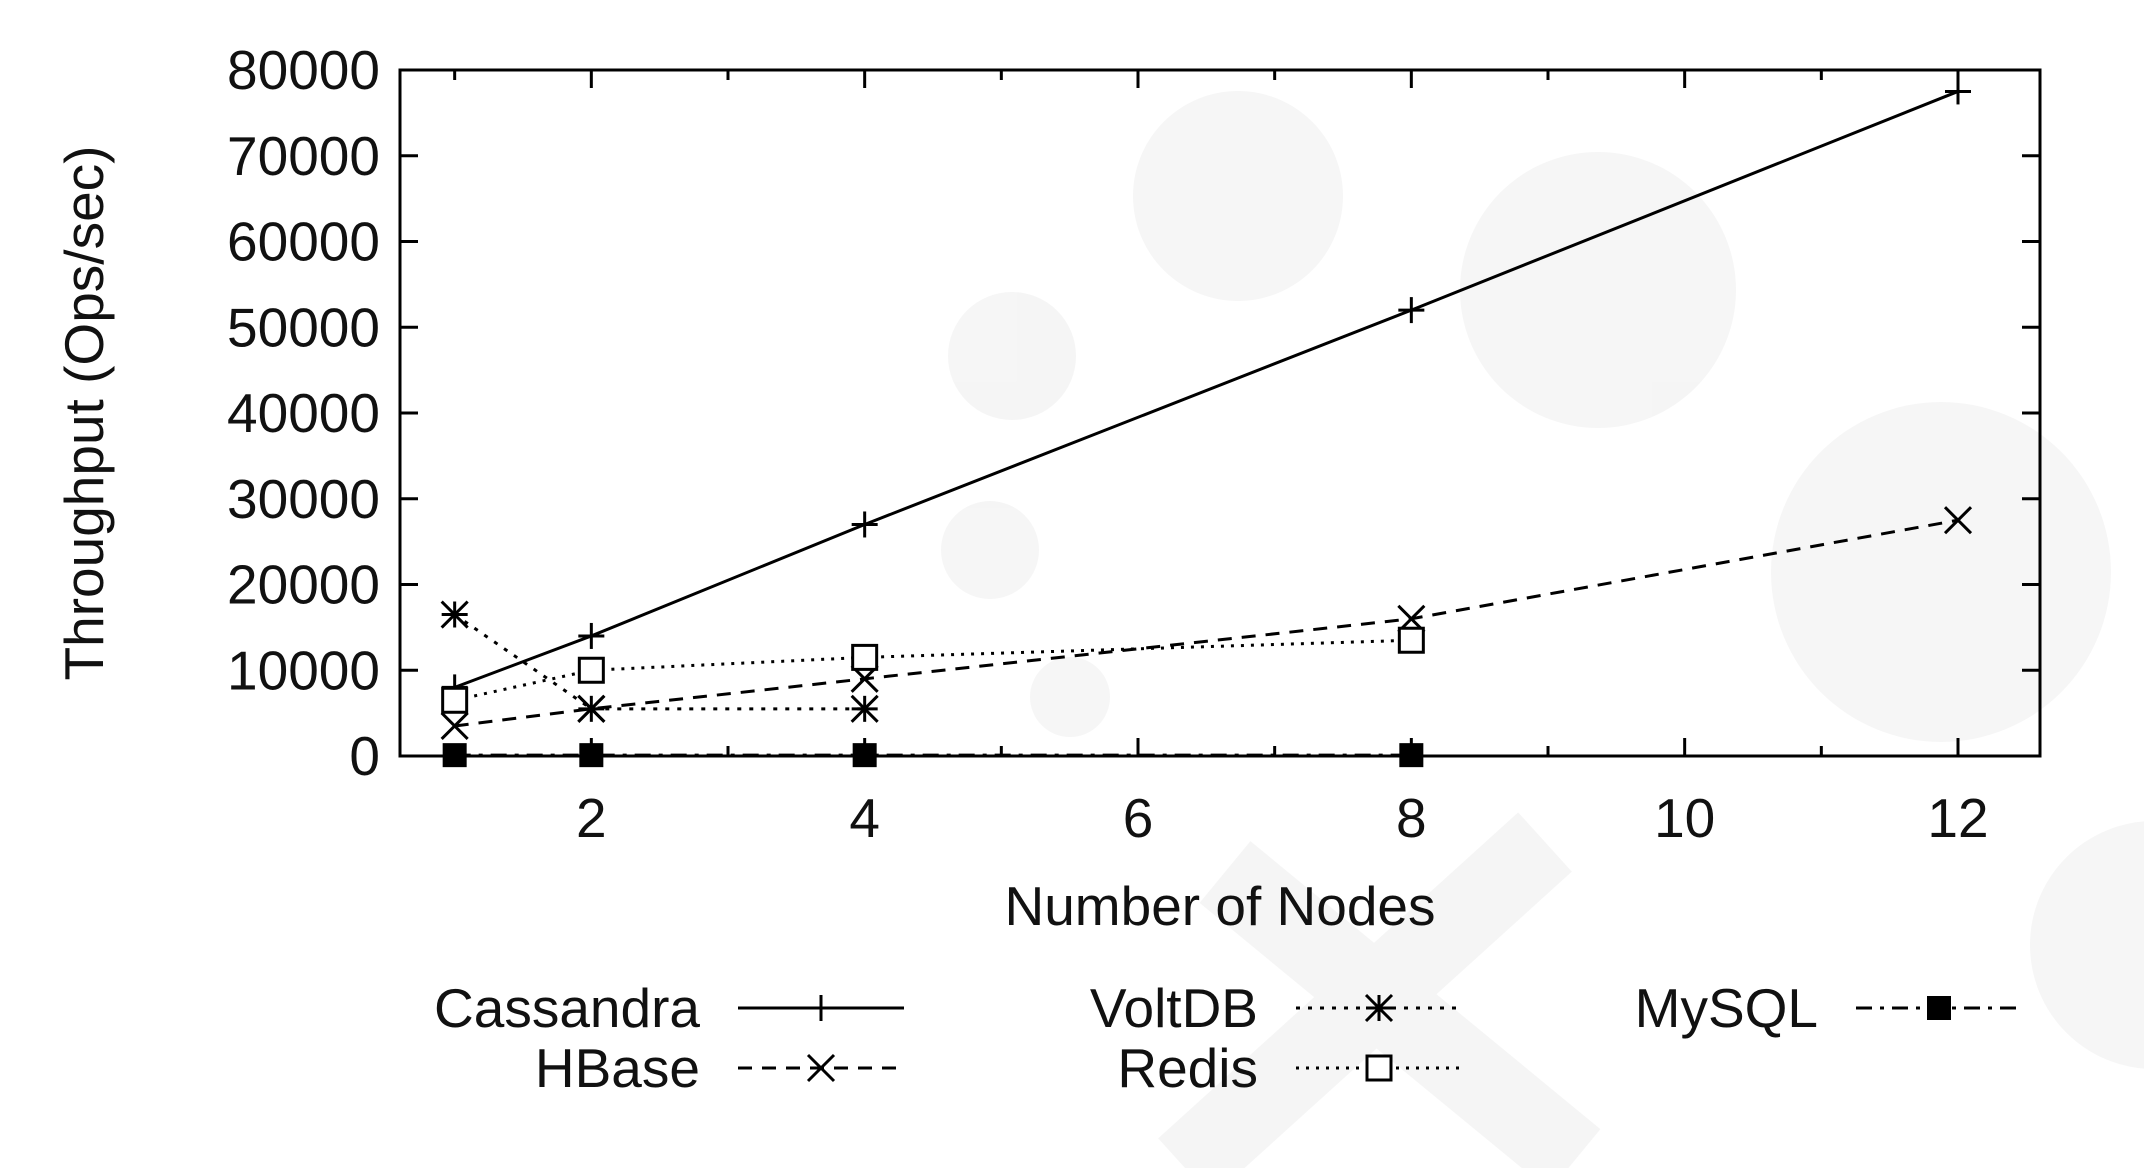 Image resolution: width=2144 pixels, height=1168 pixels. I want to click on legend-item-mysql: MySQL, so click(1828, 1008).